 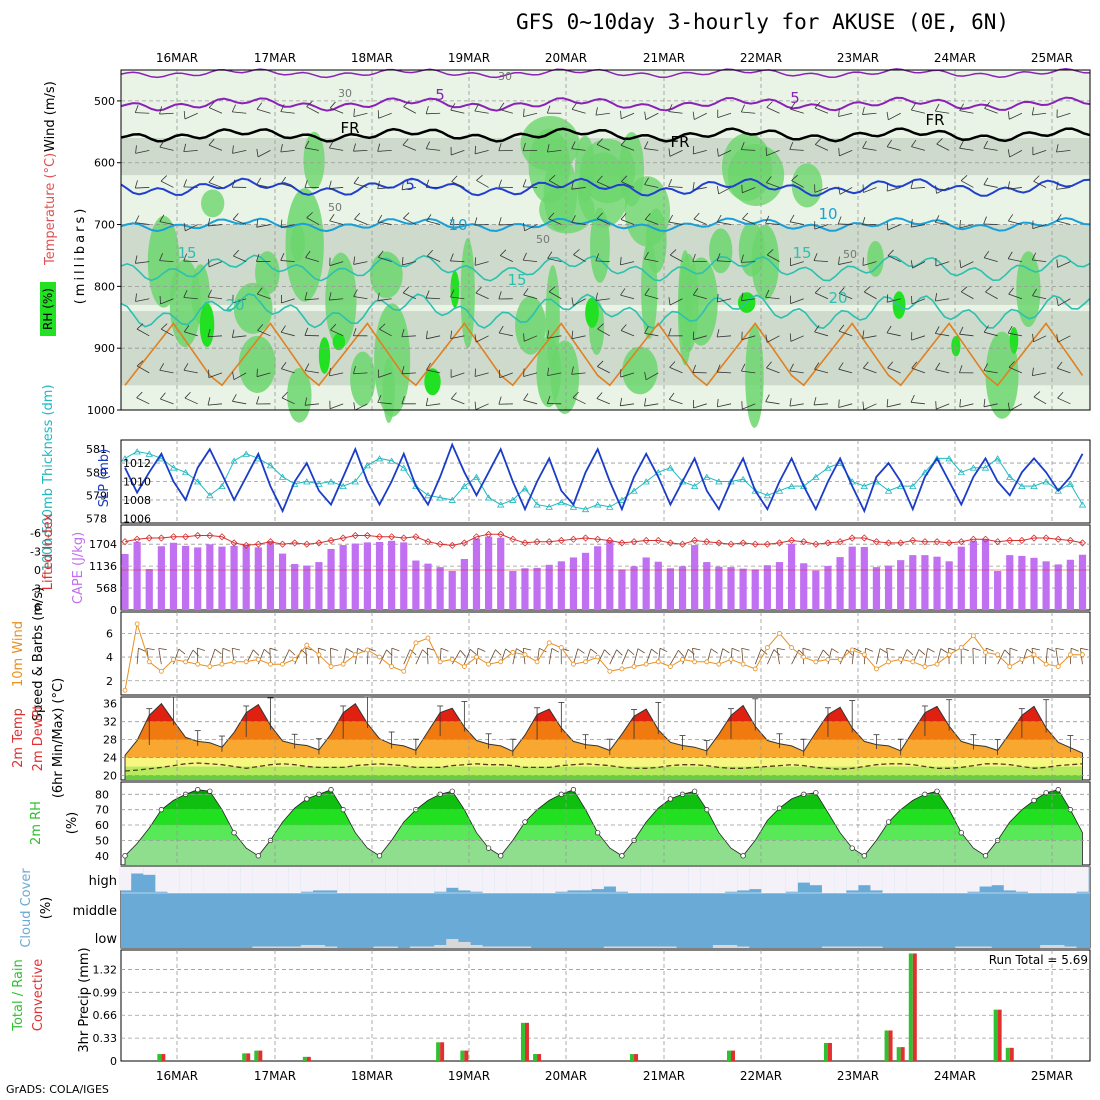 I want to click on rh-green-area, so click(x=257, y=364).